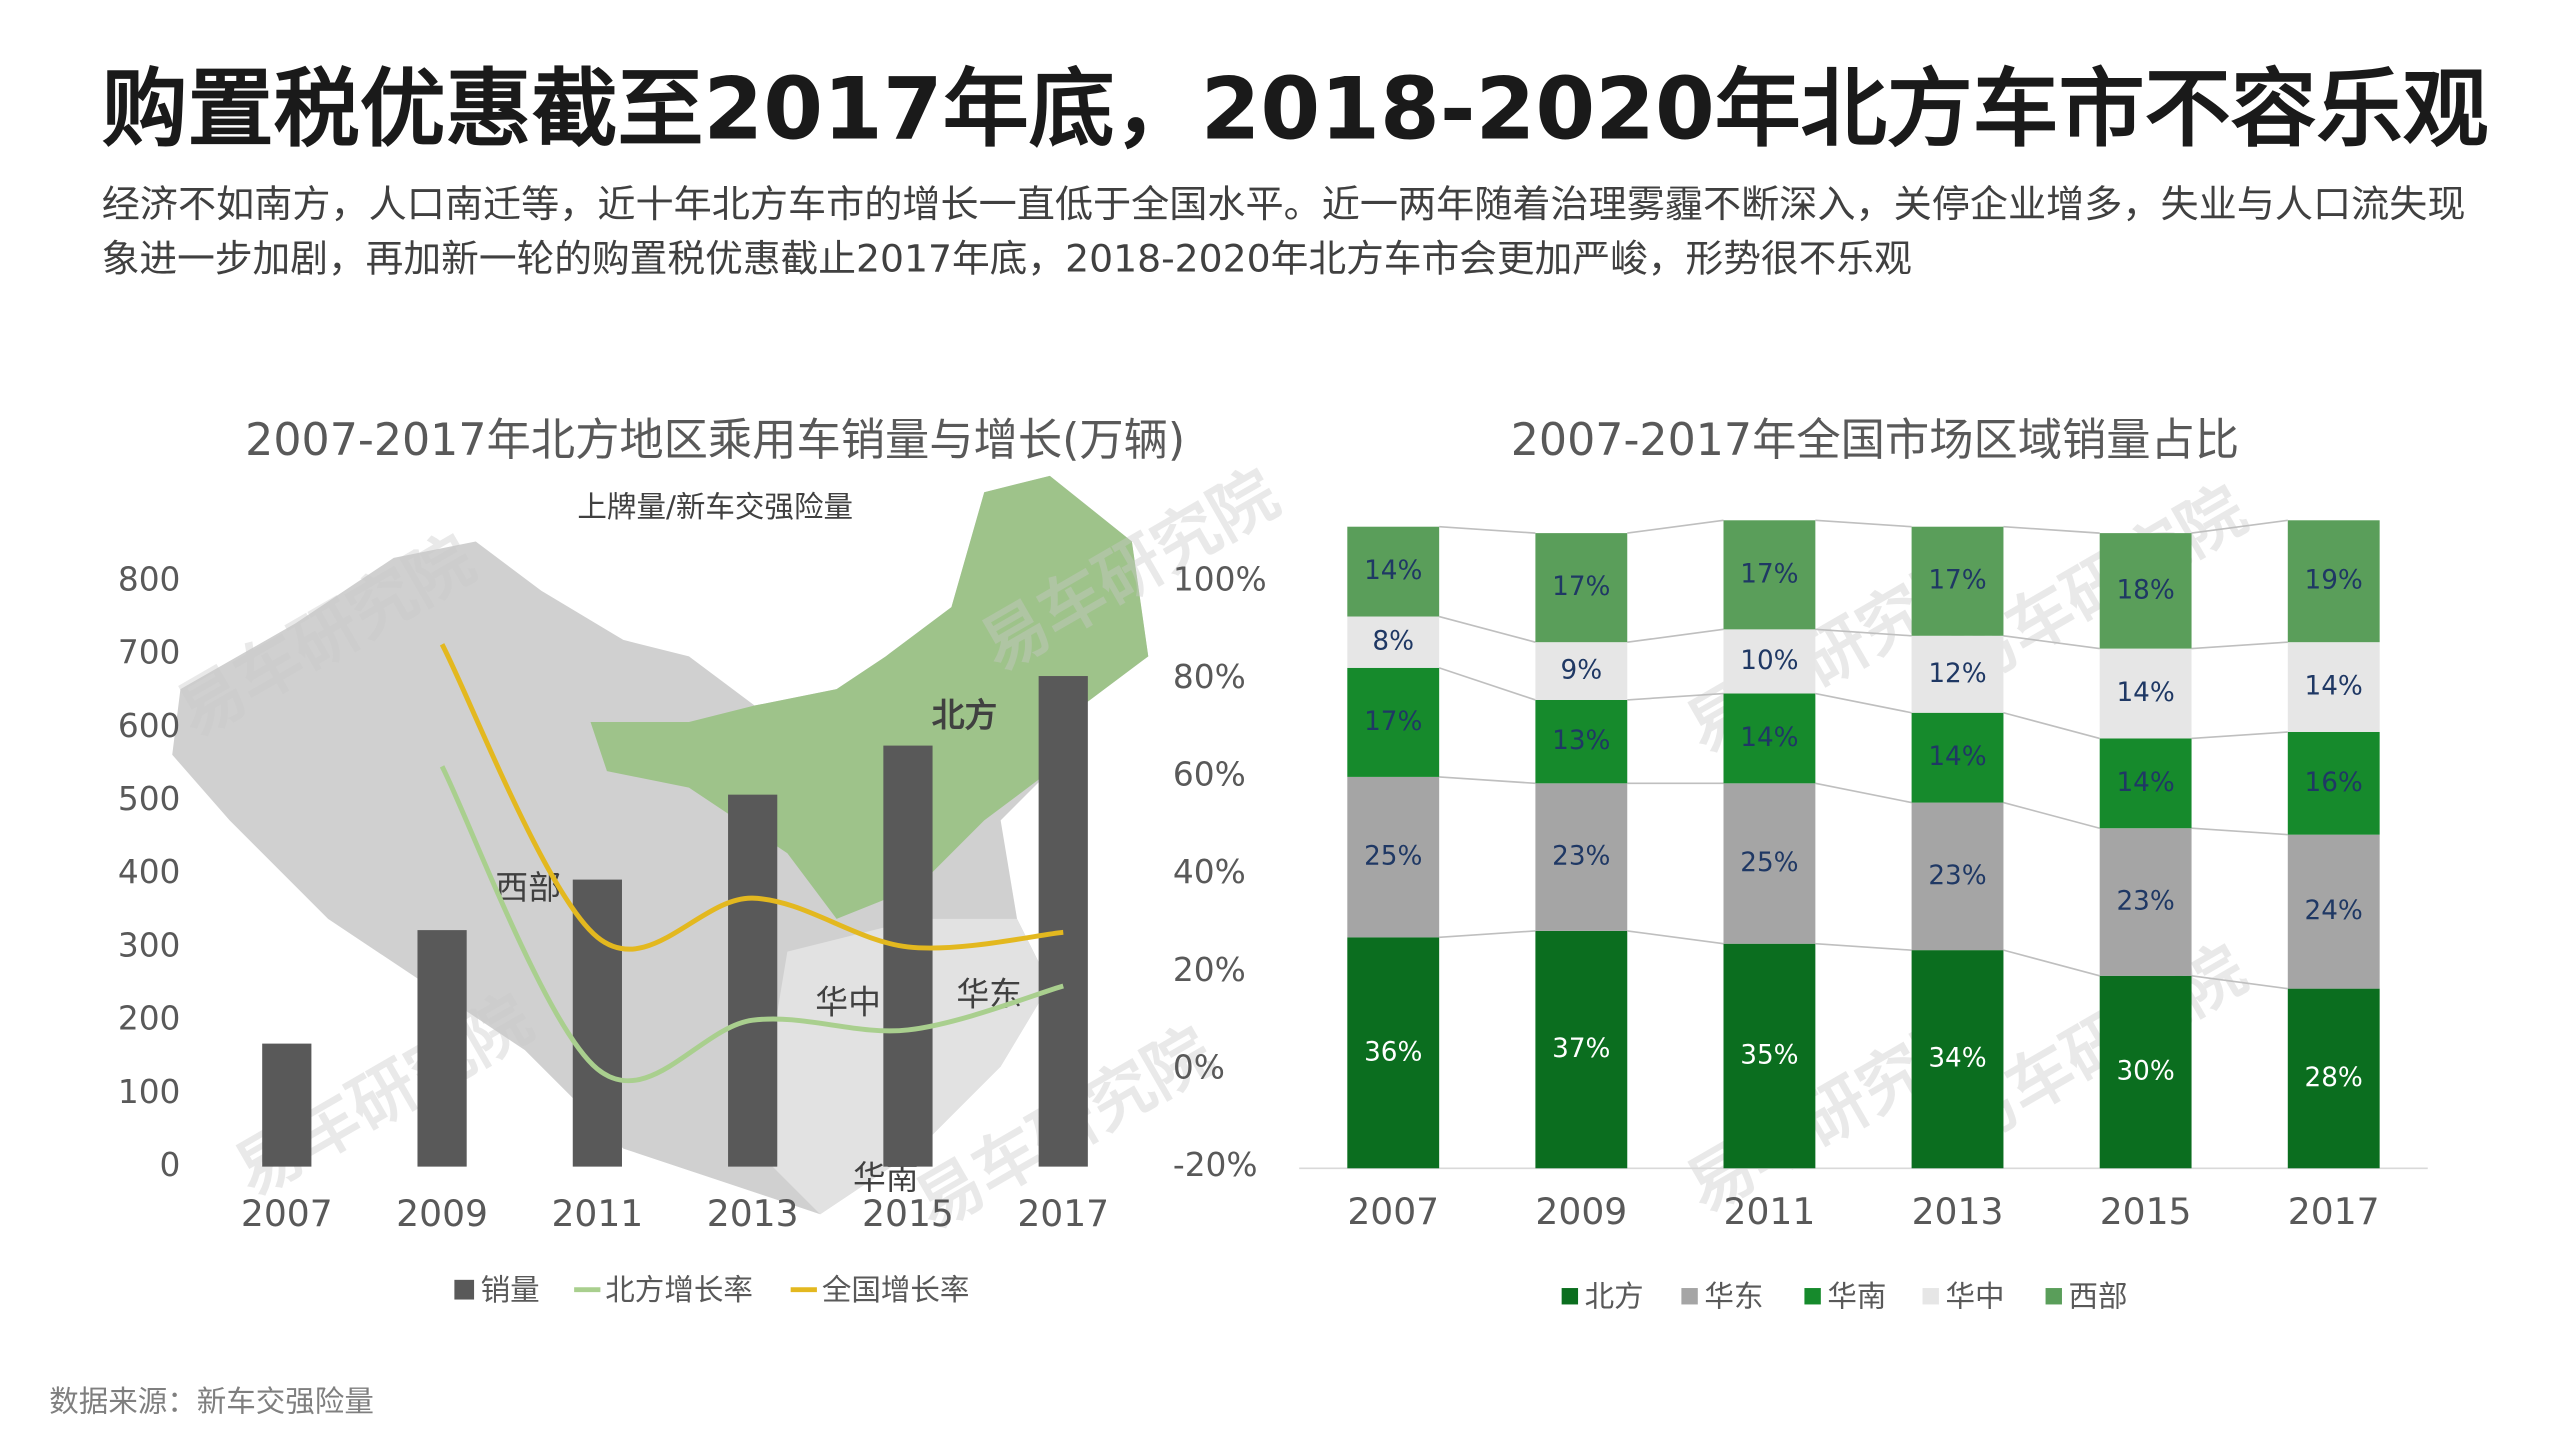  Describe the element at coordinates (989, 994) in the screenshot. I see `map-label: 华东` at that location.